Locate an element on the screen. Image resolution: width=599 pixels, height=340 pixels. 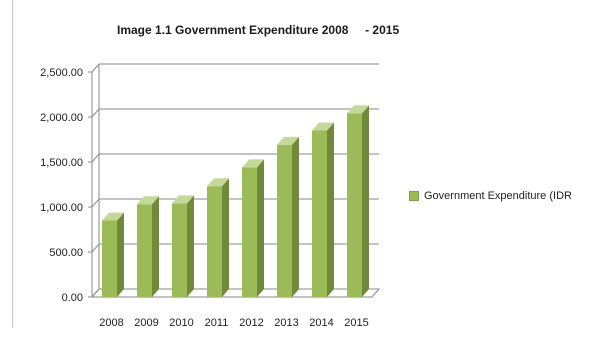
legend-label: Government Expenditure (IDR is located at coordinates (498, 196).